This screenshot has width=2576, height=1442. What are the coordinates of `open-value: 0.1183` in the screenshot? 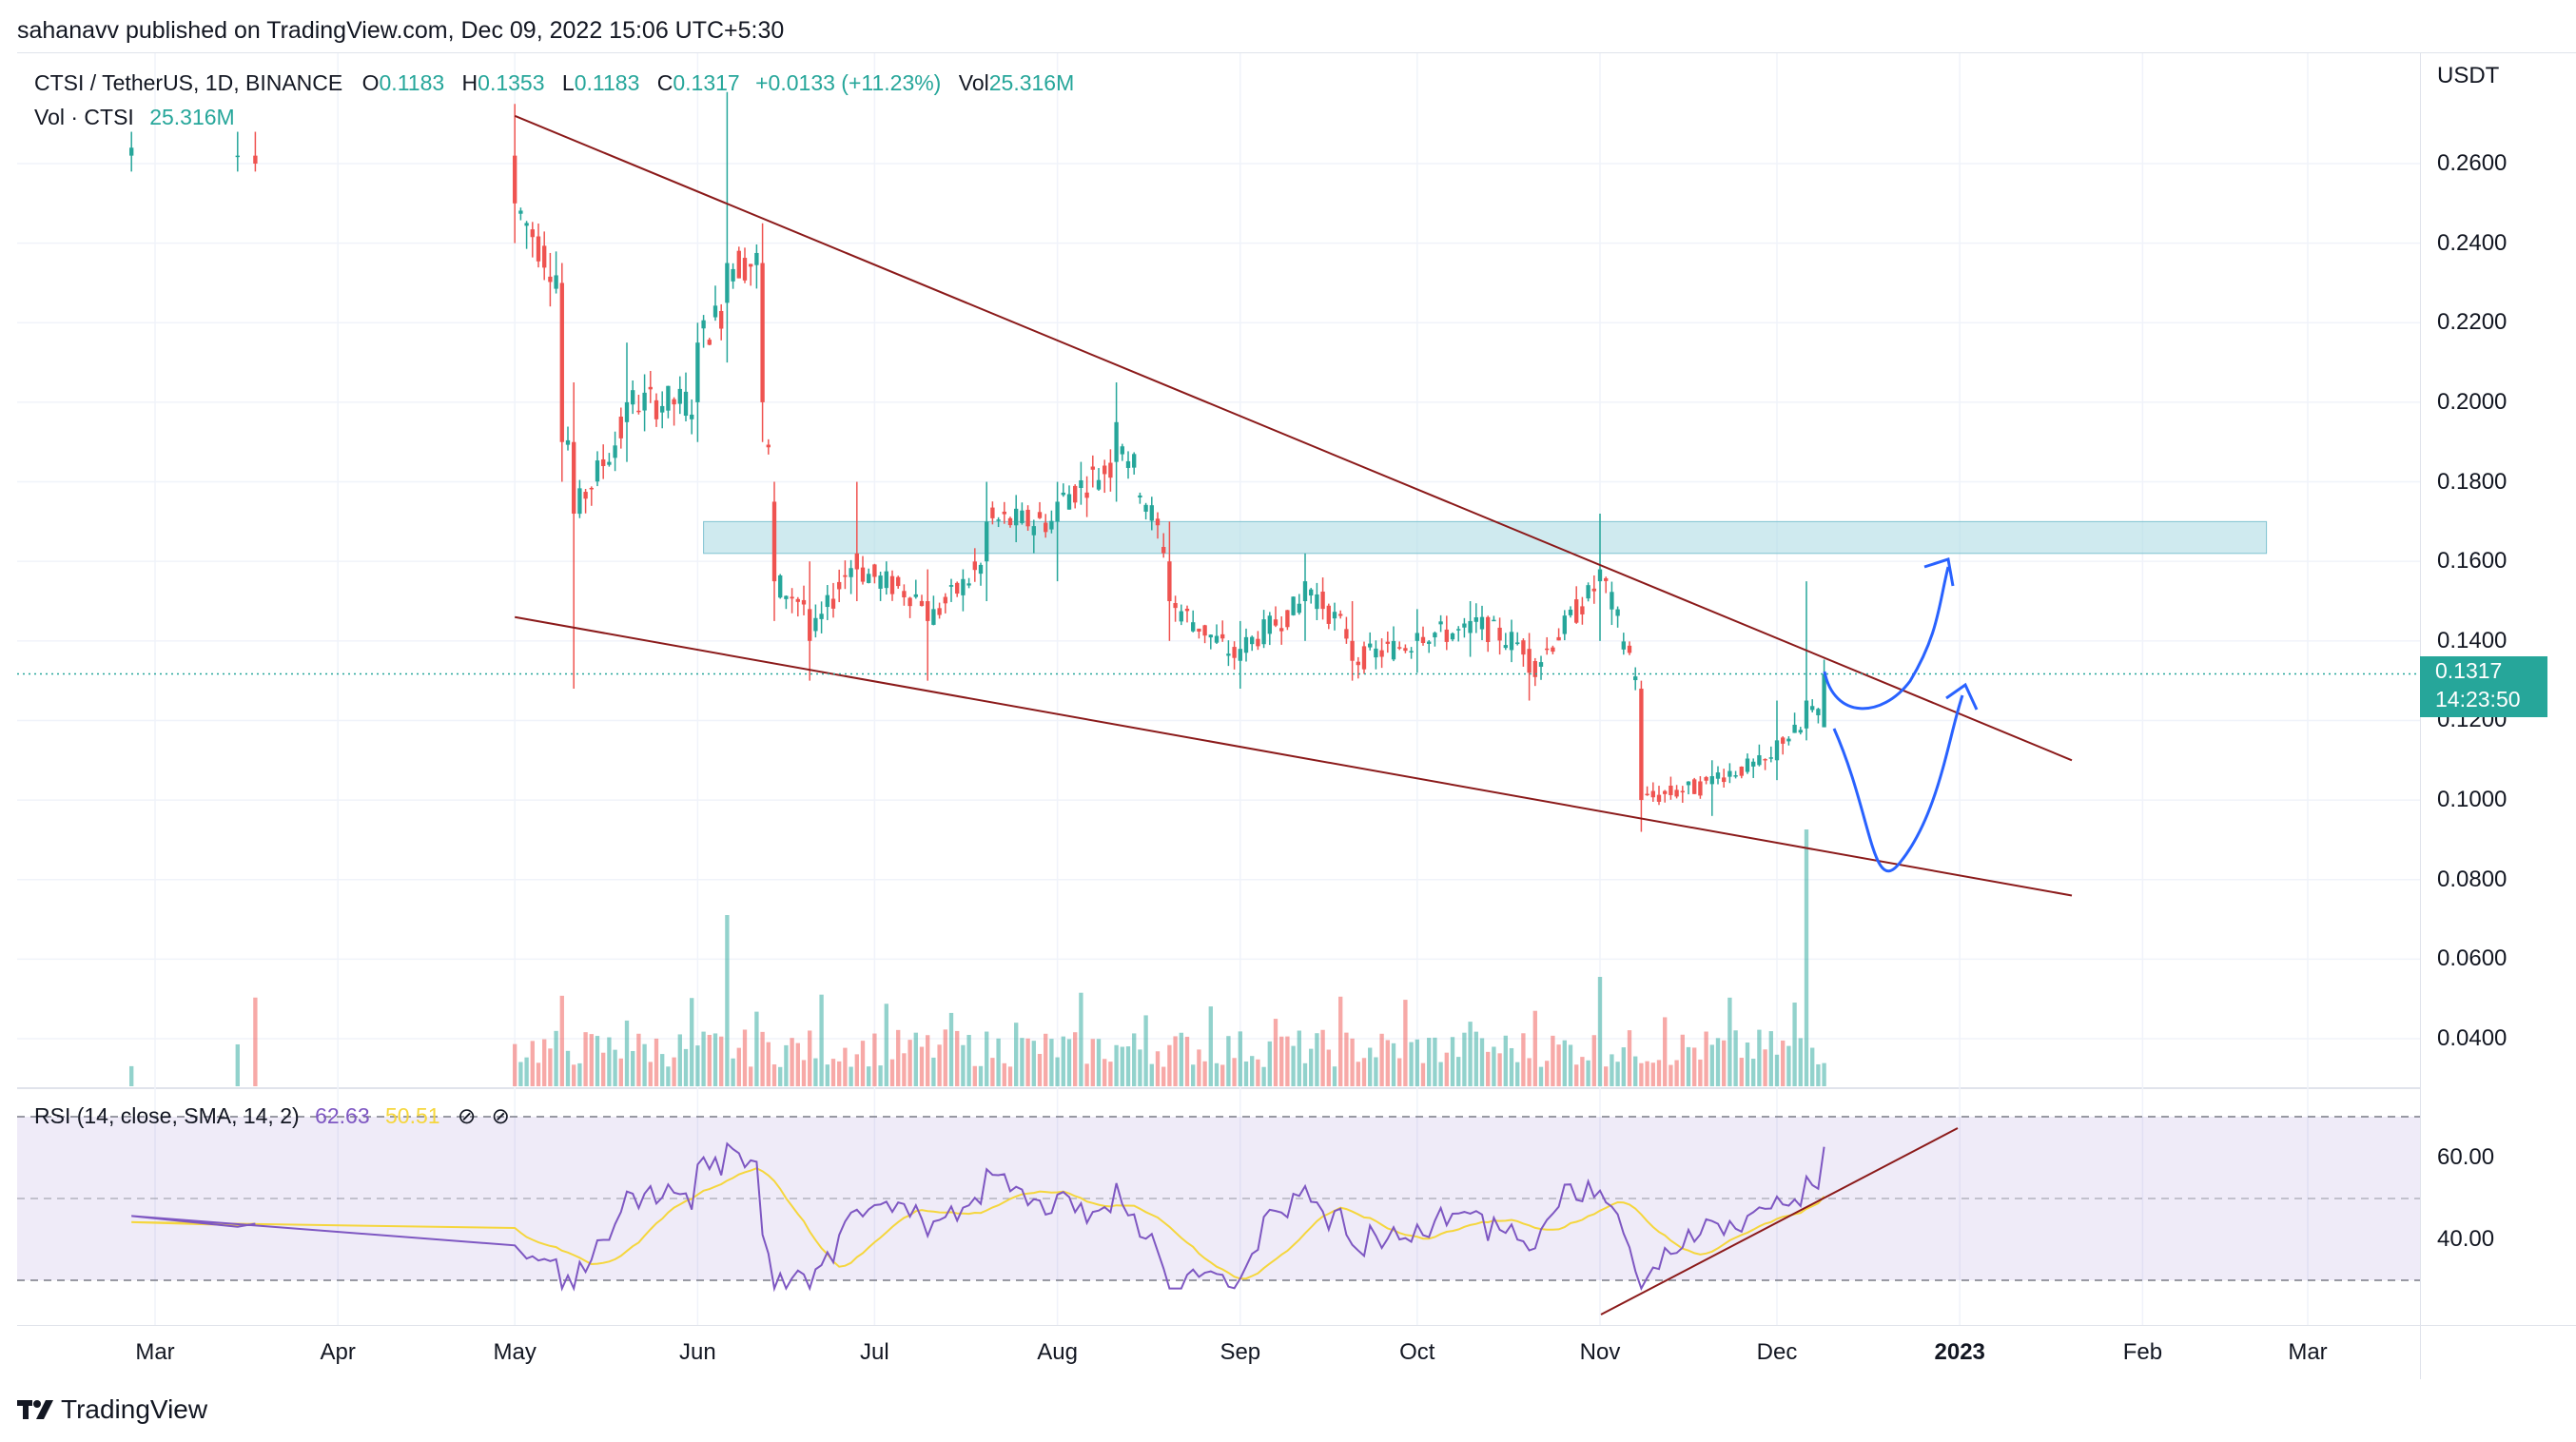 It's located at (412, 82).